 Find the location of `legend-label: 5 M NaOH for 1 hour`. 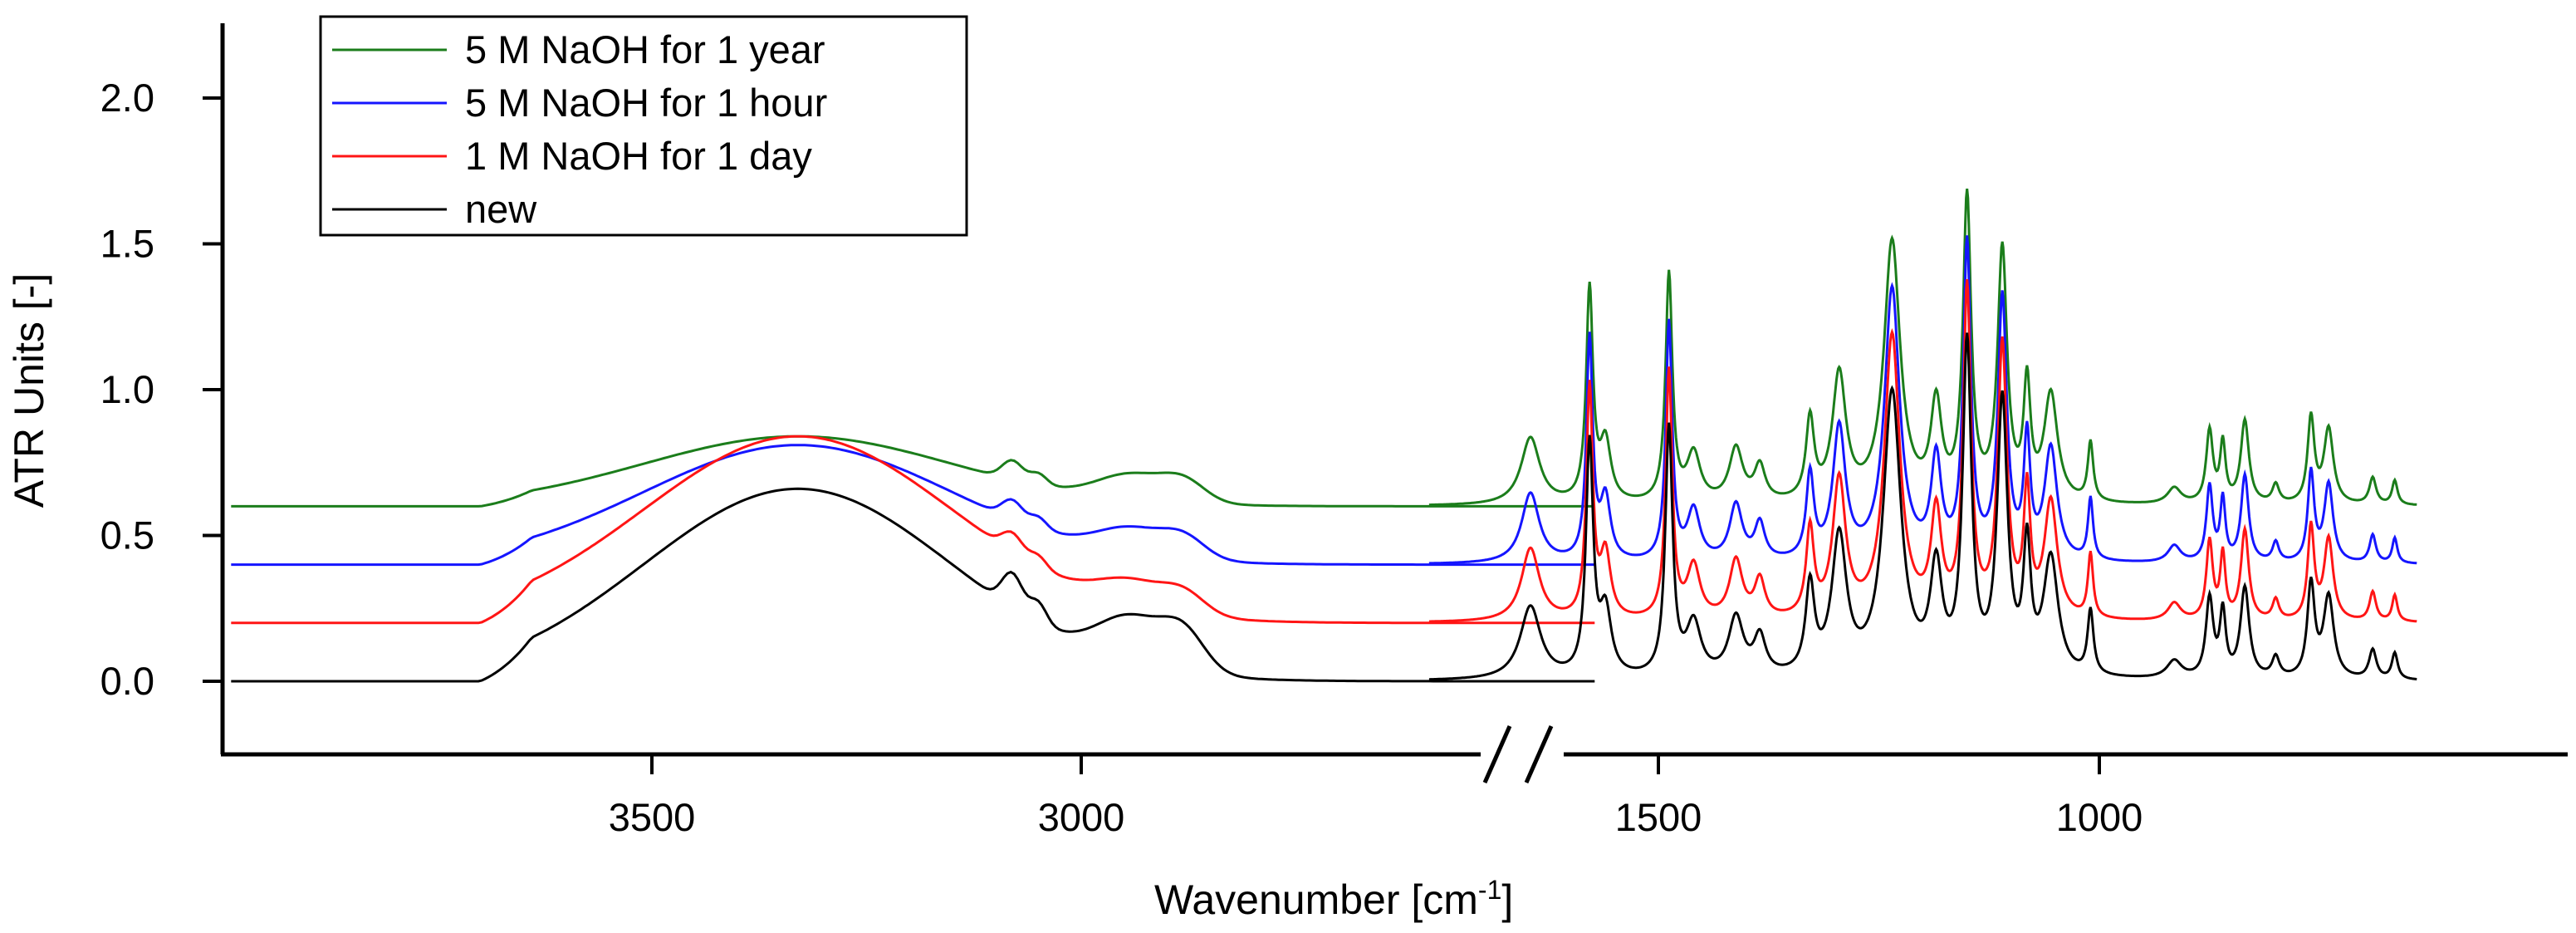

legend-label: 5 M NaOH for 1 hour is located at coordinates (646, 103).